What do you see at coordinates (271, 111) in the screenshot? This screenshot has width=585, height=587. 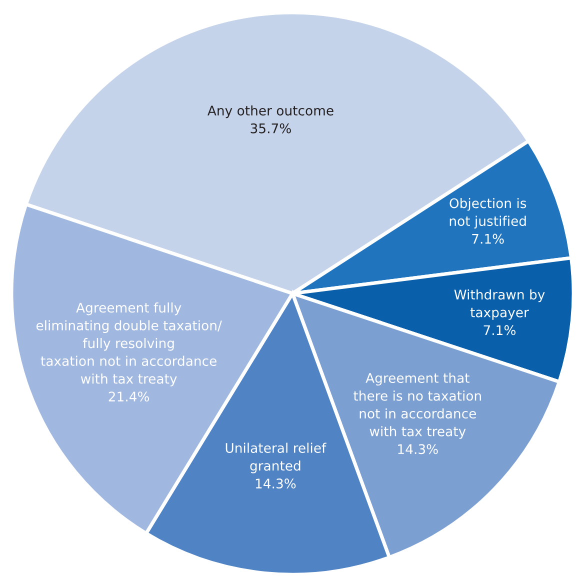 I see `slice-label: Any other outcome` at bounding box center [271, 111].